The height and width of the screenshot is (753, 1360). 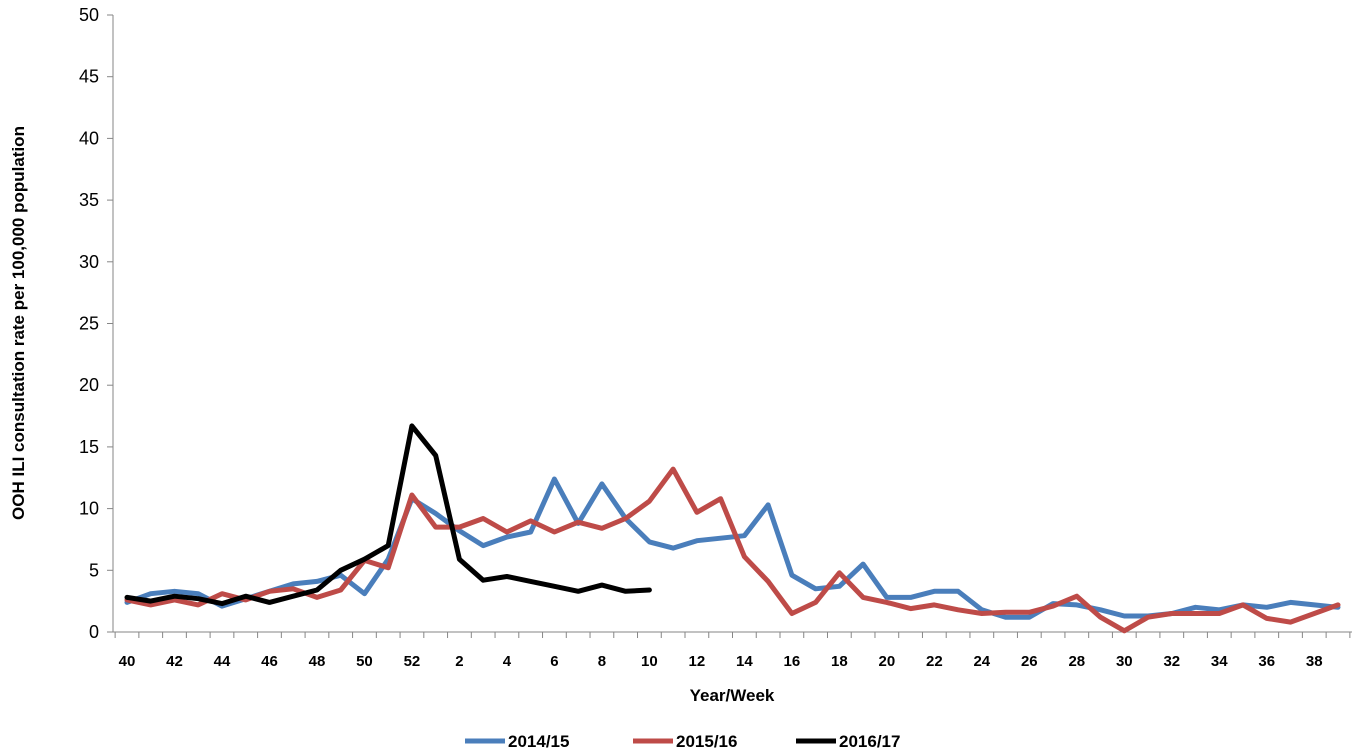 I want to click on x-tick-label: 38, so click(x=1314, y=661).